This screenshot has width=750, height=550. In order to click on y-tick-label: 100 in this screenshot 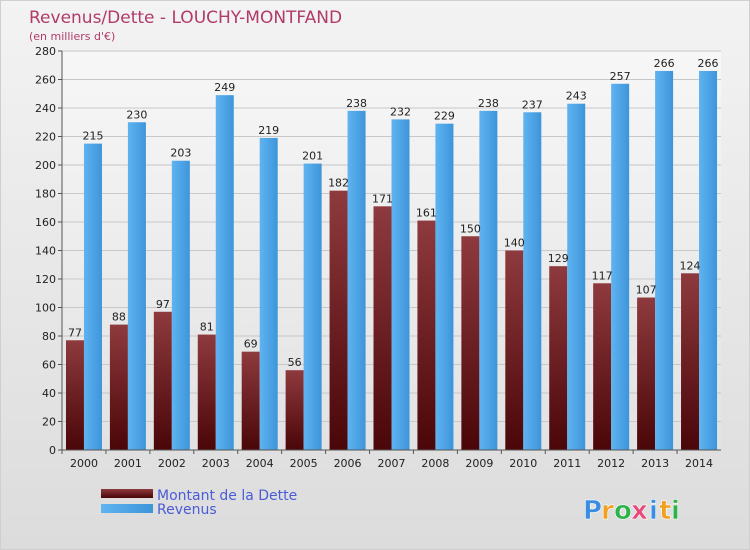, I will do `click(45, 308)`.